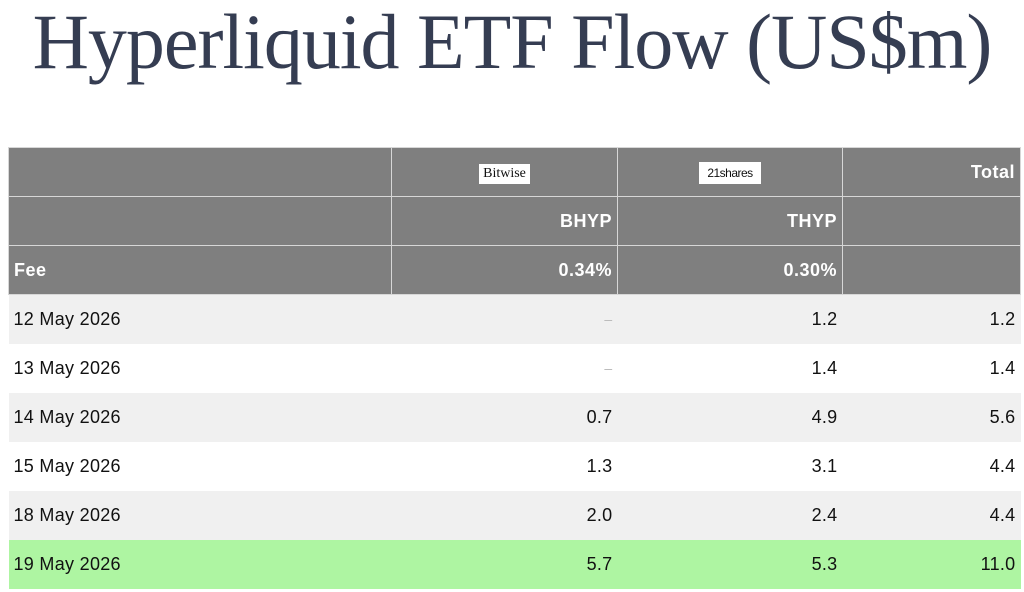  I want to click on date-cell: 19 May 2026, so click(200, 564).